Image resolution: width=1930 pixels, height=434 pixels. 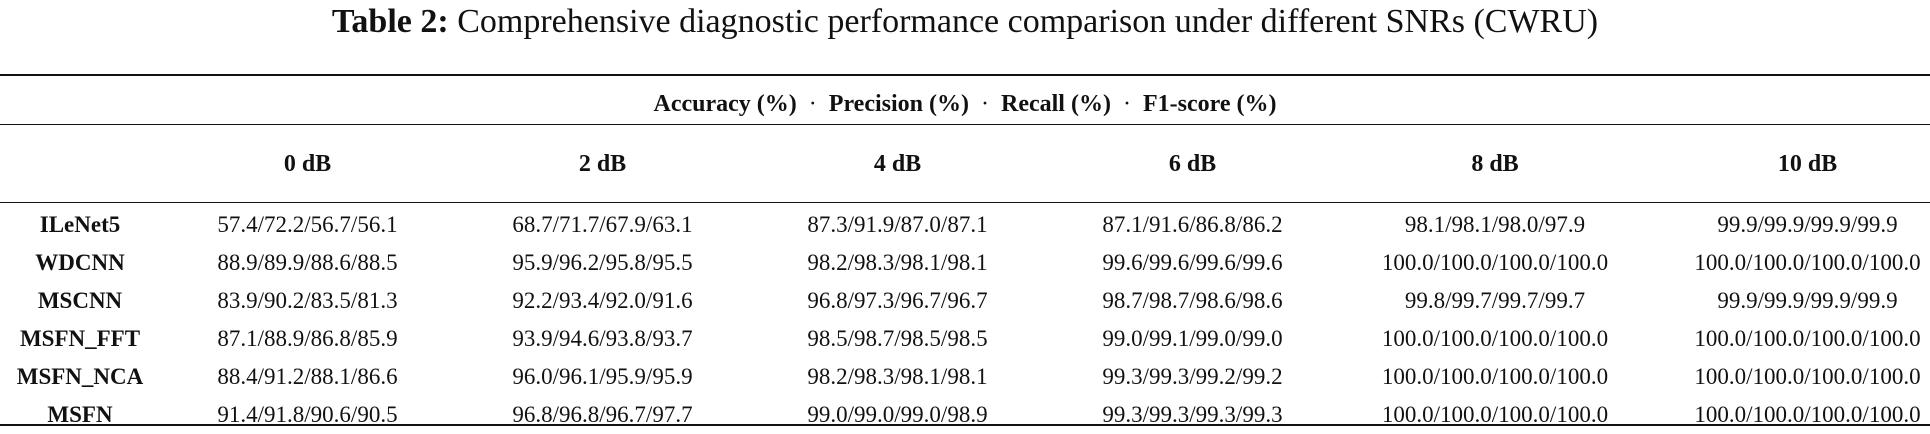 What do you see at coordinates (602, 262) in the screenshot?
I see `table-cell: 95.9/96.2/95.8/95.5` at bounding box center [602, 262].